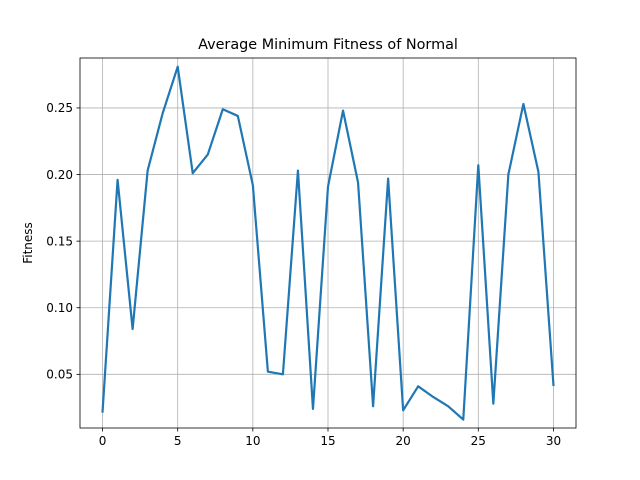  What do you see at coordinates (59, 175) in the screenshot?
I see `y-tick-label: 0.20` at bounding box center [59, 175].